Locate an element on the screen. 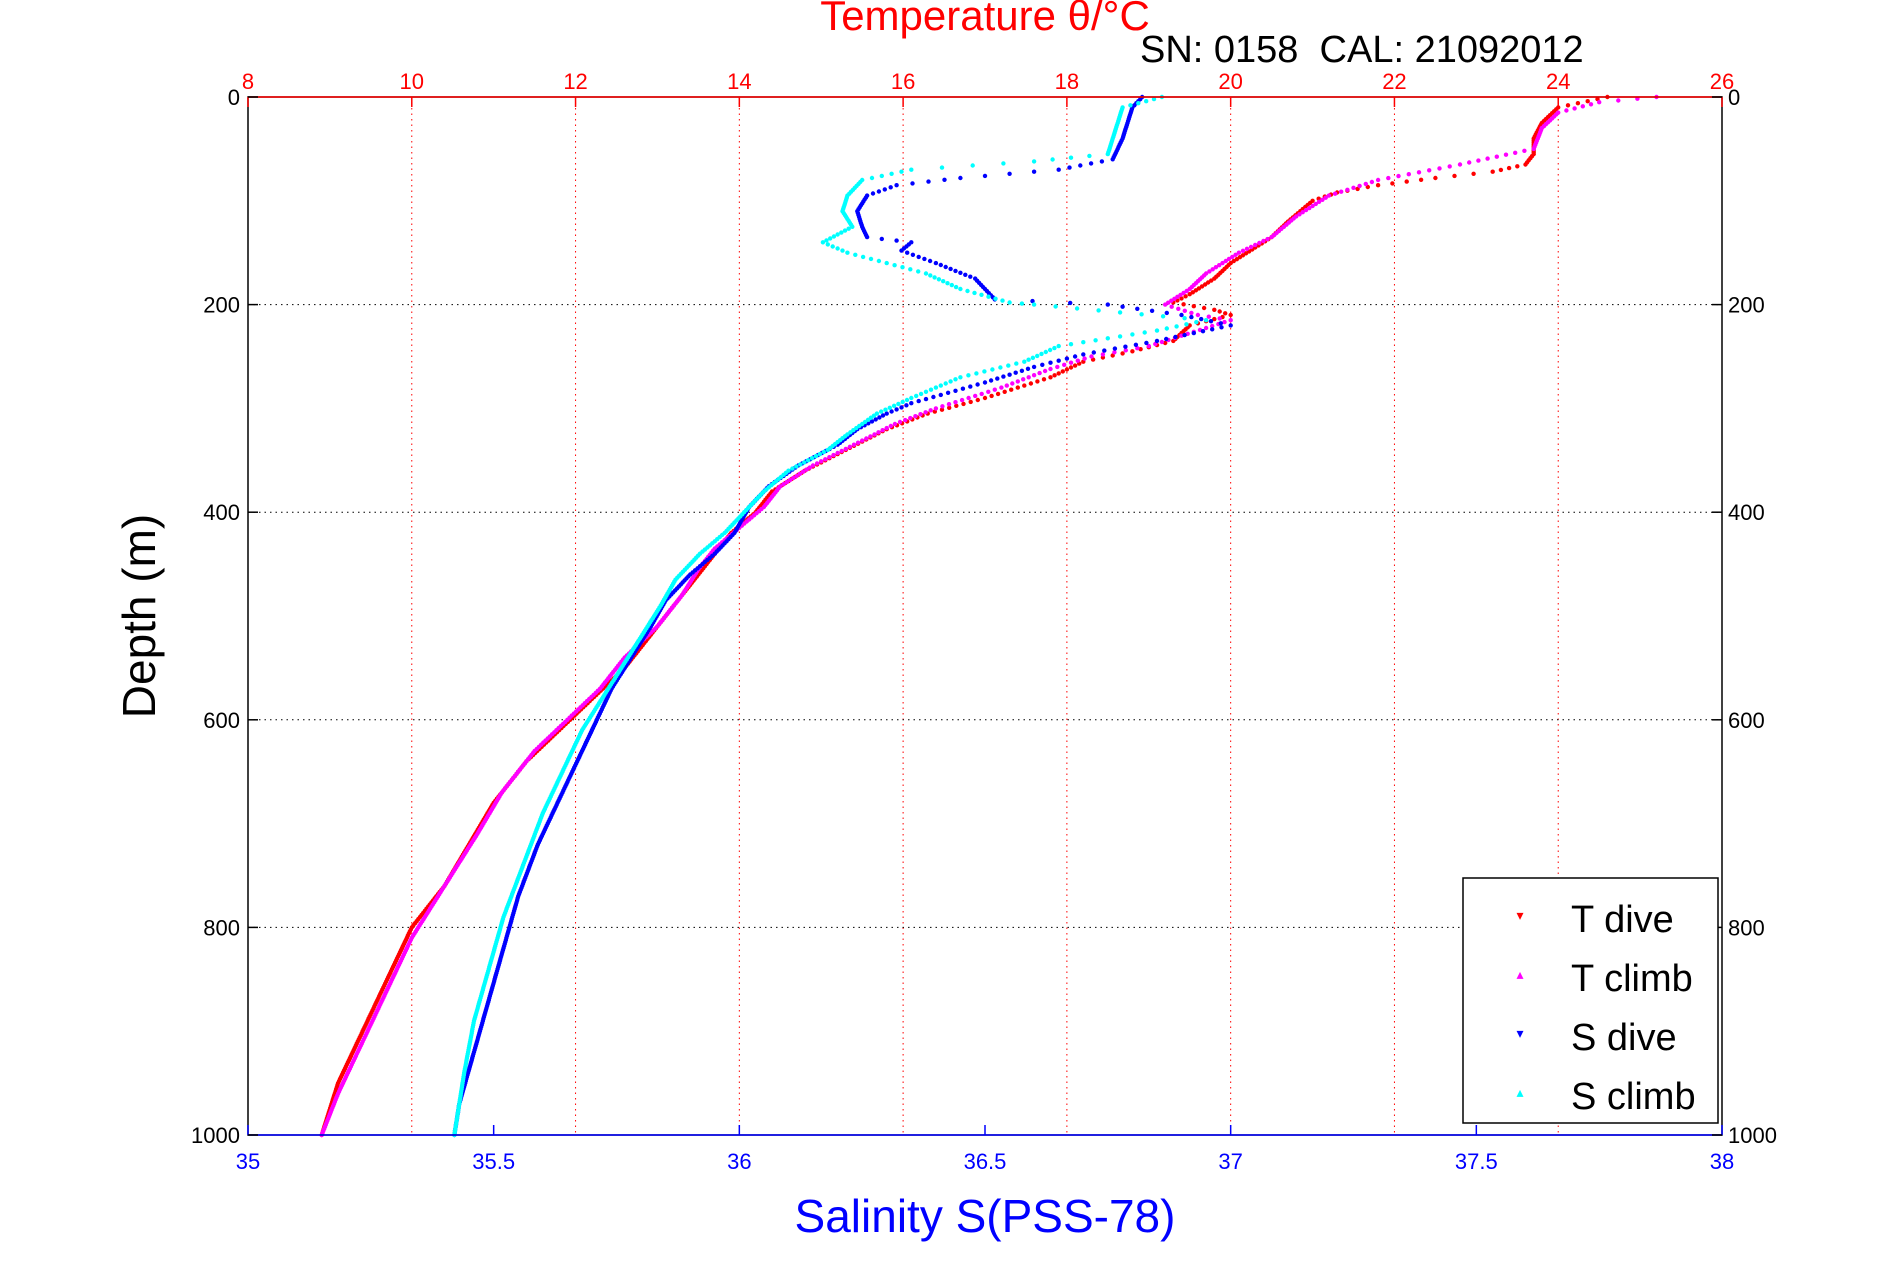 The height and width of the screenshot is (1262, 1891). chart-title: Temperature θ/°C is located at coordinates (985, 19).